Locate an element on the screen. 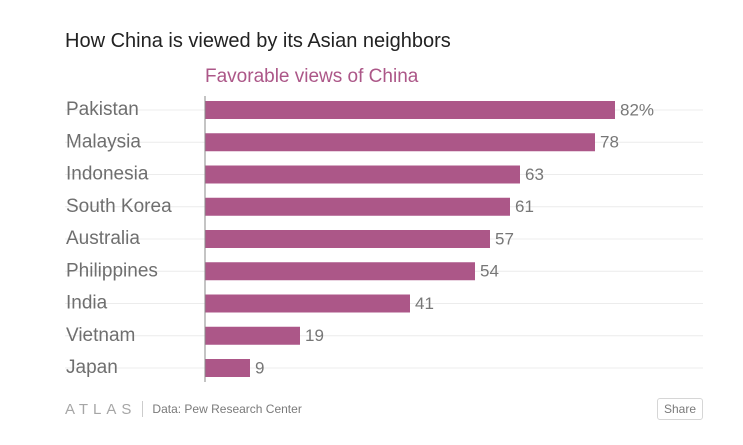 The width and height of the screenshot is (743, 445). category-label-india: India is located at coordinates (87, 303).